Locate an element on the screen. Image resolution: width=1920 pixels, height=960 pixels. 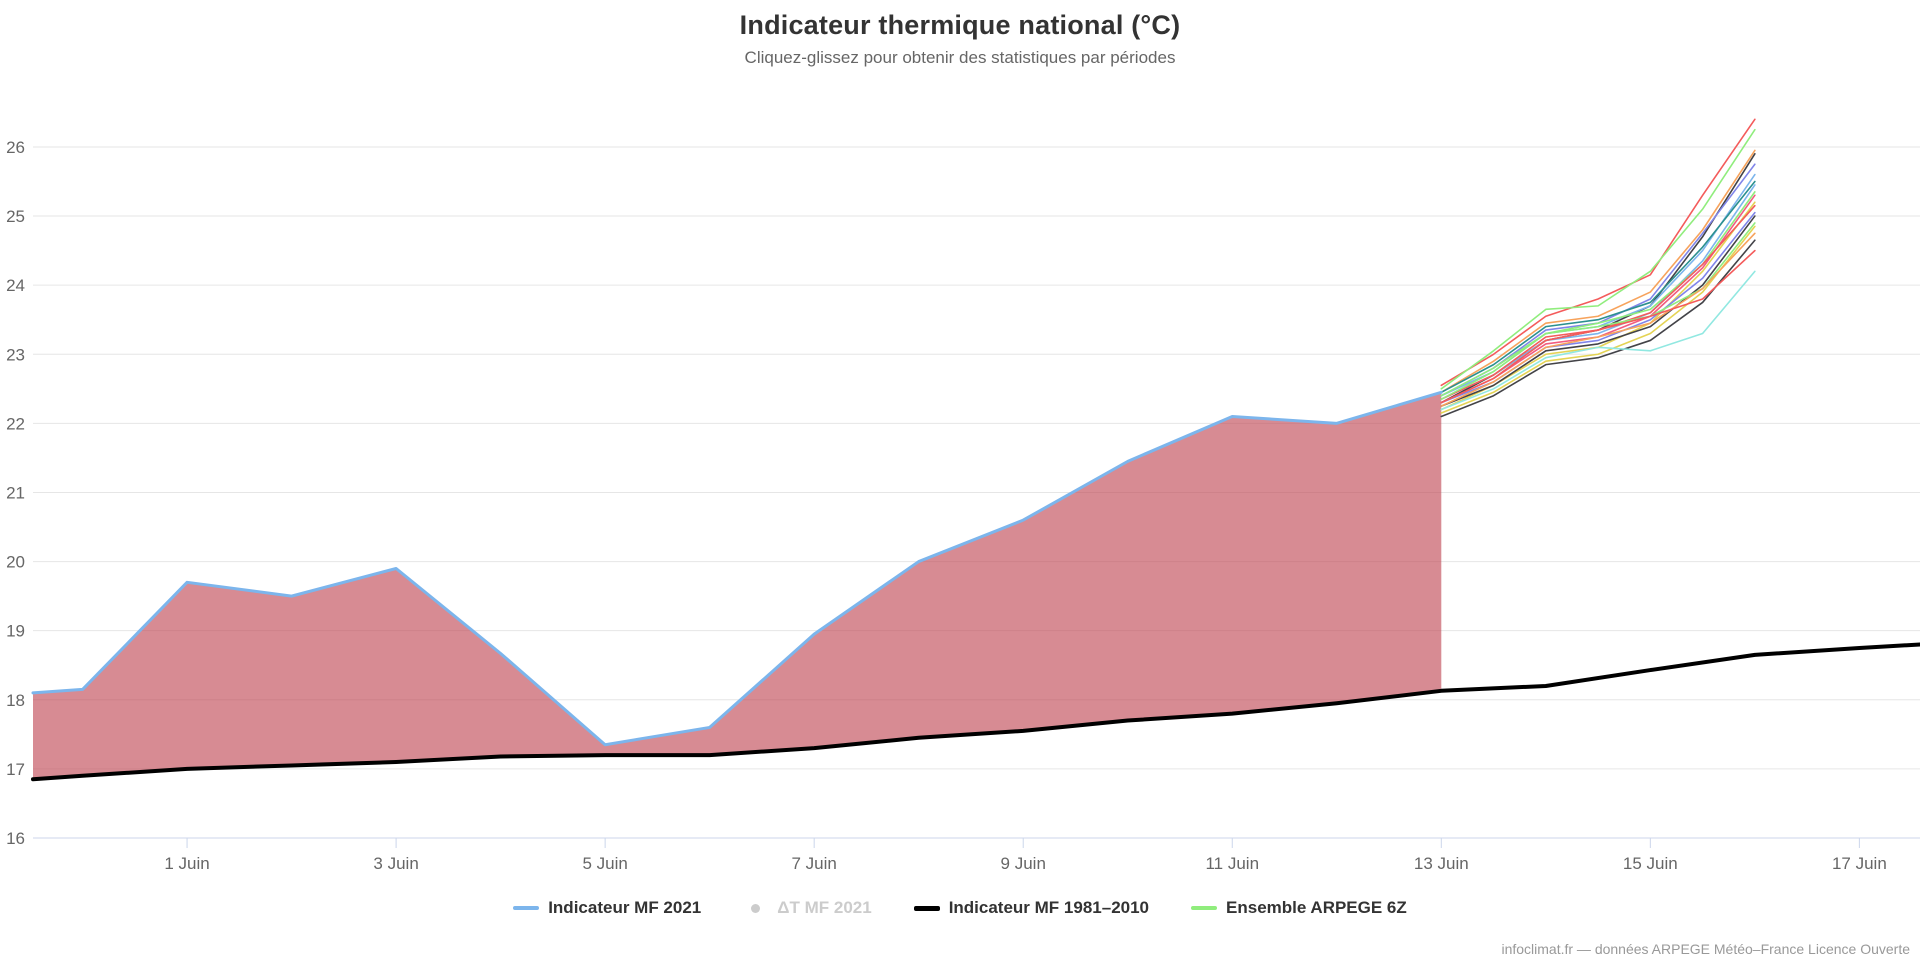
legend-item-ensemble-arpege-6z: Ensemble ARPEGE 6Z is located at coordinates (1299, 908).